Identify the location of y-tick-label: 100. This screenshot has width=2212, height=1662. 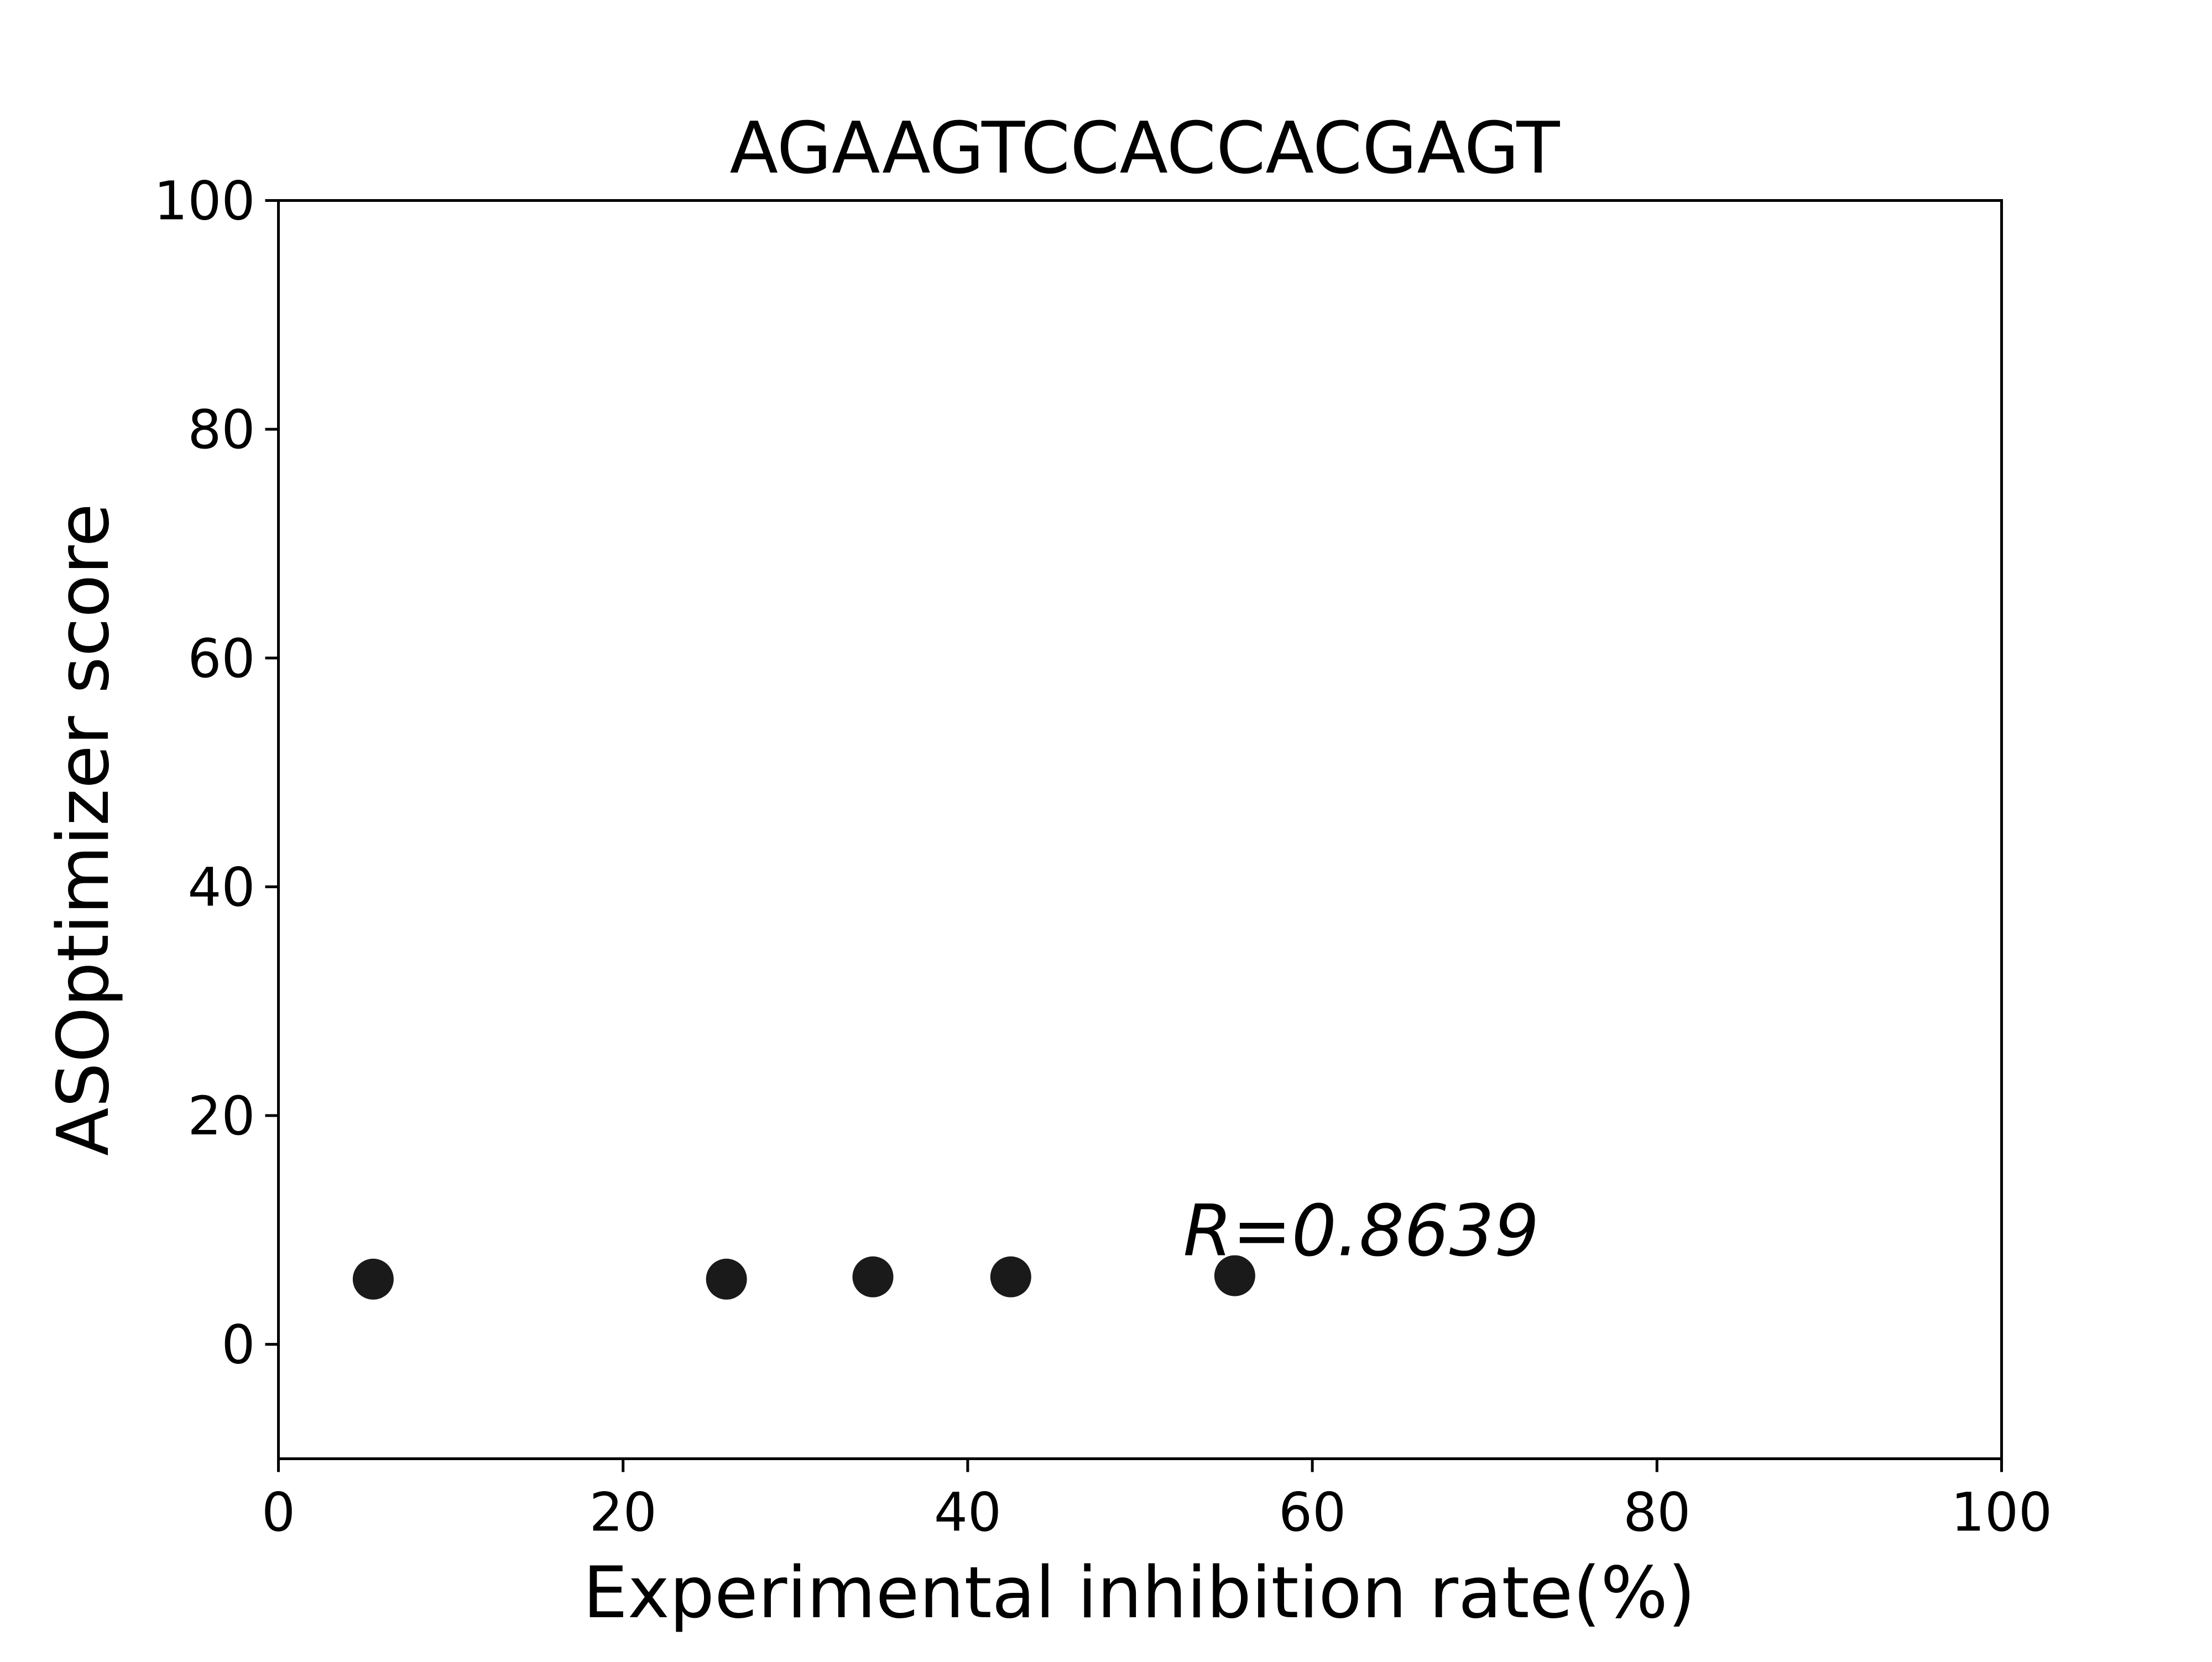
(205, 201).